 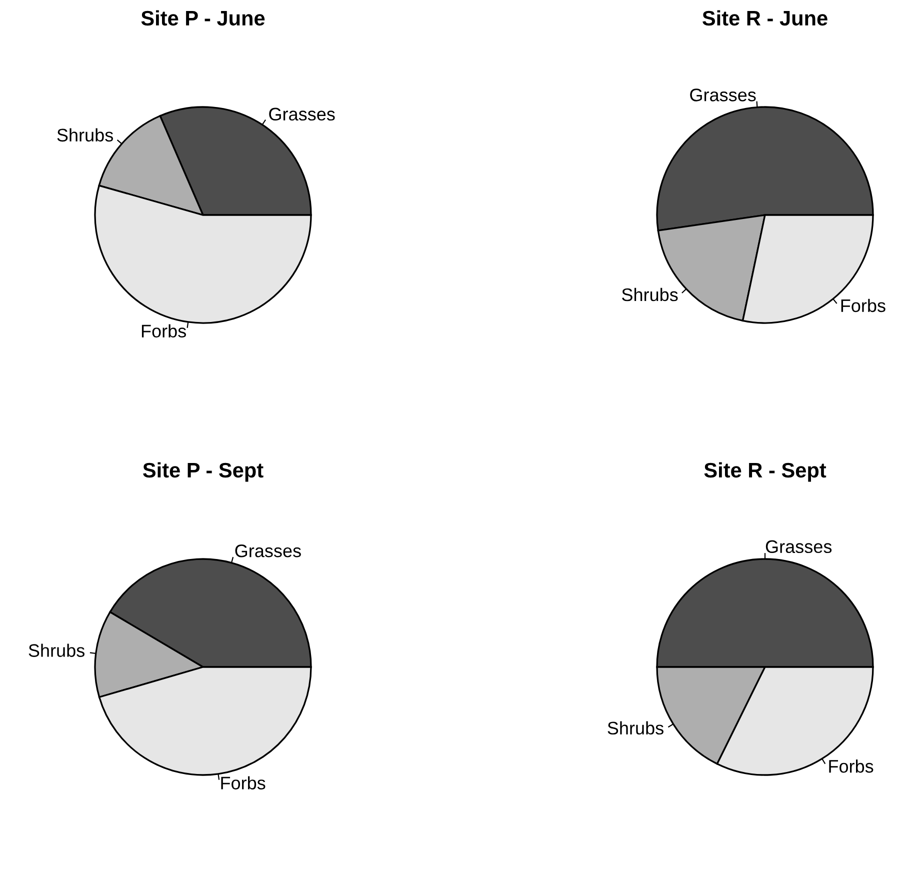 What do you see at coordinates (203, 18) in the screenshot?
I see `chart-title: Site P - June` at bounding box center [203, 18].